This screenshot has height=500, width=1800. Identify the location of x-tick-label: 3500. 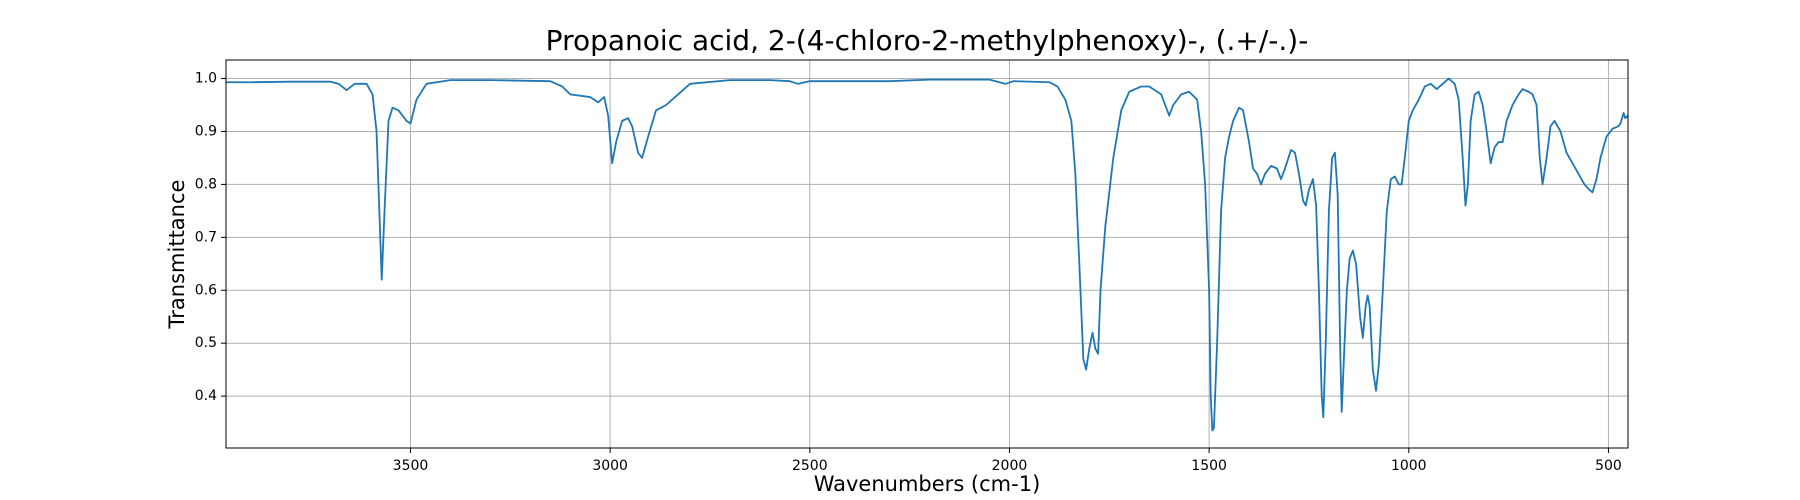
(411, 466).